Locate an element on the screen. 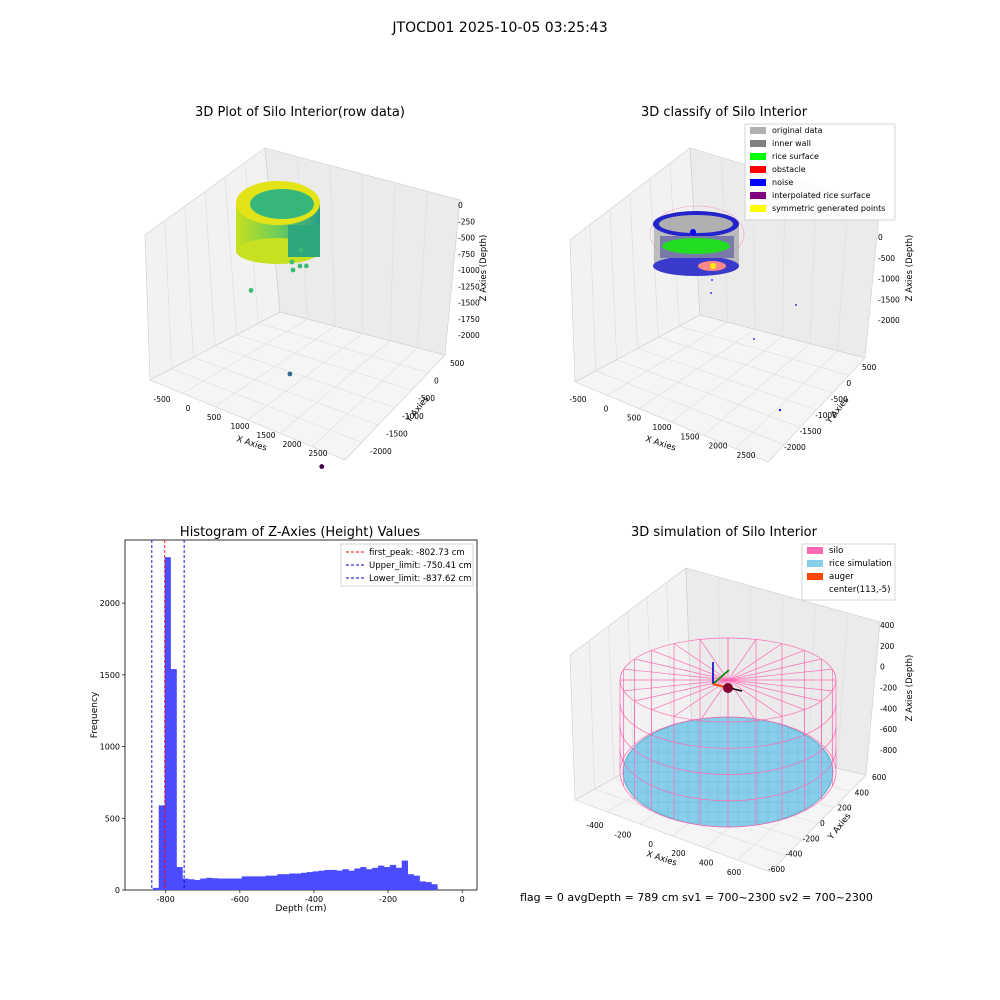 This screenshot has height=1000, width=1000. simulation-z-tick: 400 is located at coordinates (887, 625).